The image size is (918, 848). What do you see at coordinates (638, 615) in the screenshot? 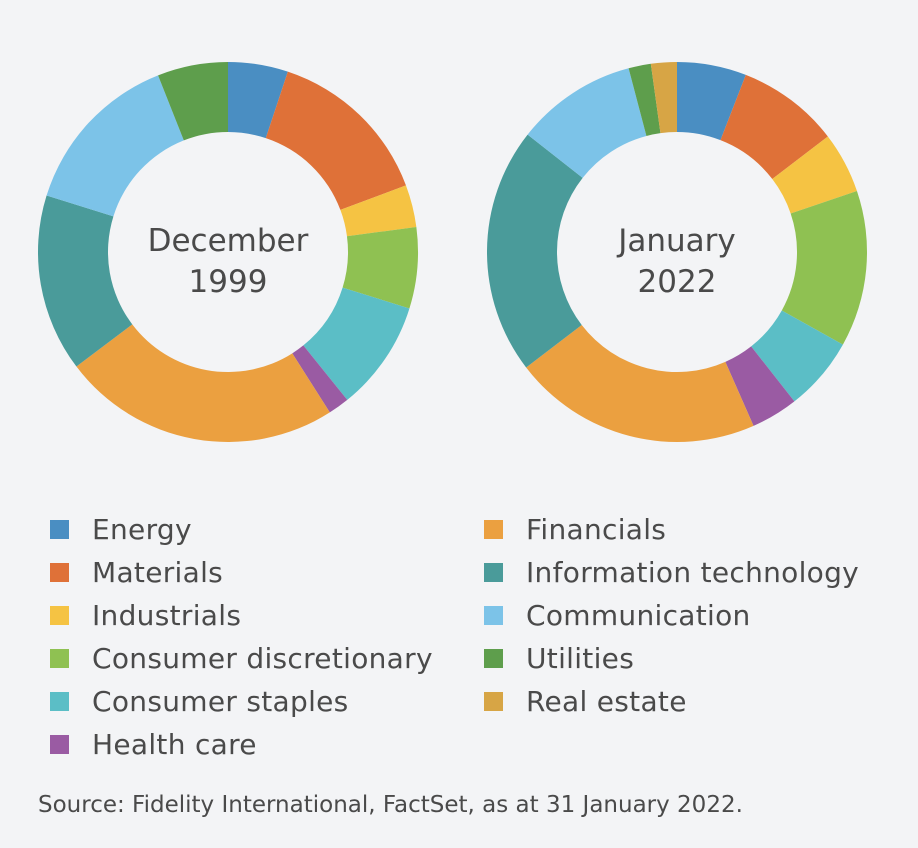
I see `legend-label: Communication` at bounding box center [638, 615].